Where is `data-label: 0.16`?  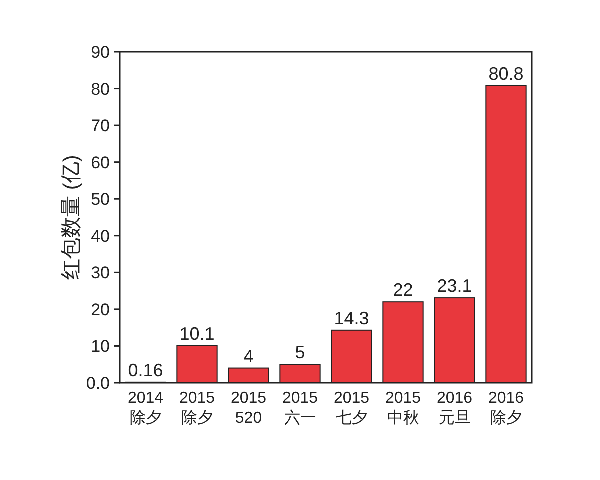 data-label: 0.16 is located at coordinates (146, 370).